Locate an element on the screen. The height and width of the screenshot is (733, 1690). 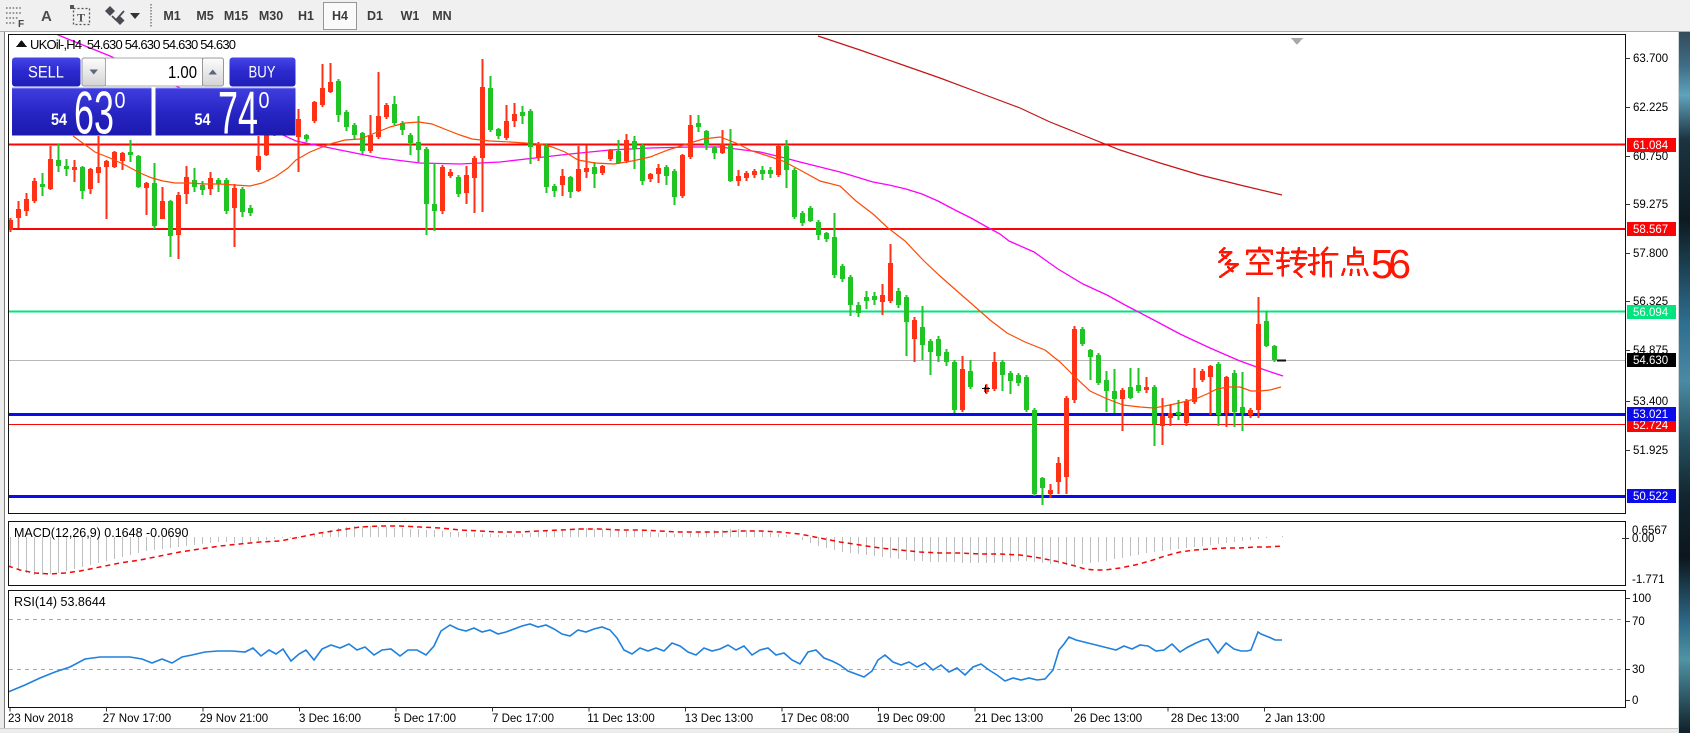
svg-text: 60.750 is located at coordinates (1650, 157).